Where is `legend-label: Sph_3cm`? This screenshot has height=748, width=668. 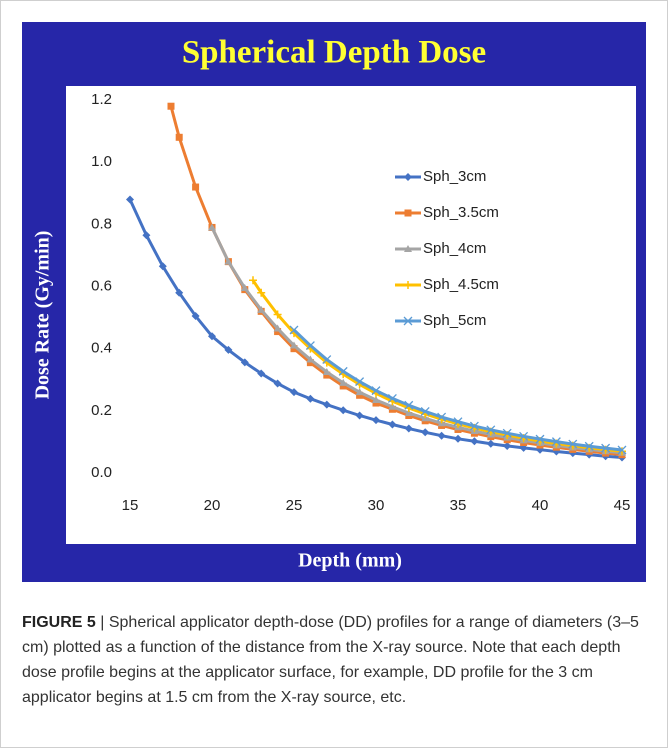 legend-label: Sph_3cm is located at coordinates (454, 176).